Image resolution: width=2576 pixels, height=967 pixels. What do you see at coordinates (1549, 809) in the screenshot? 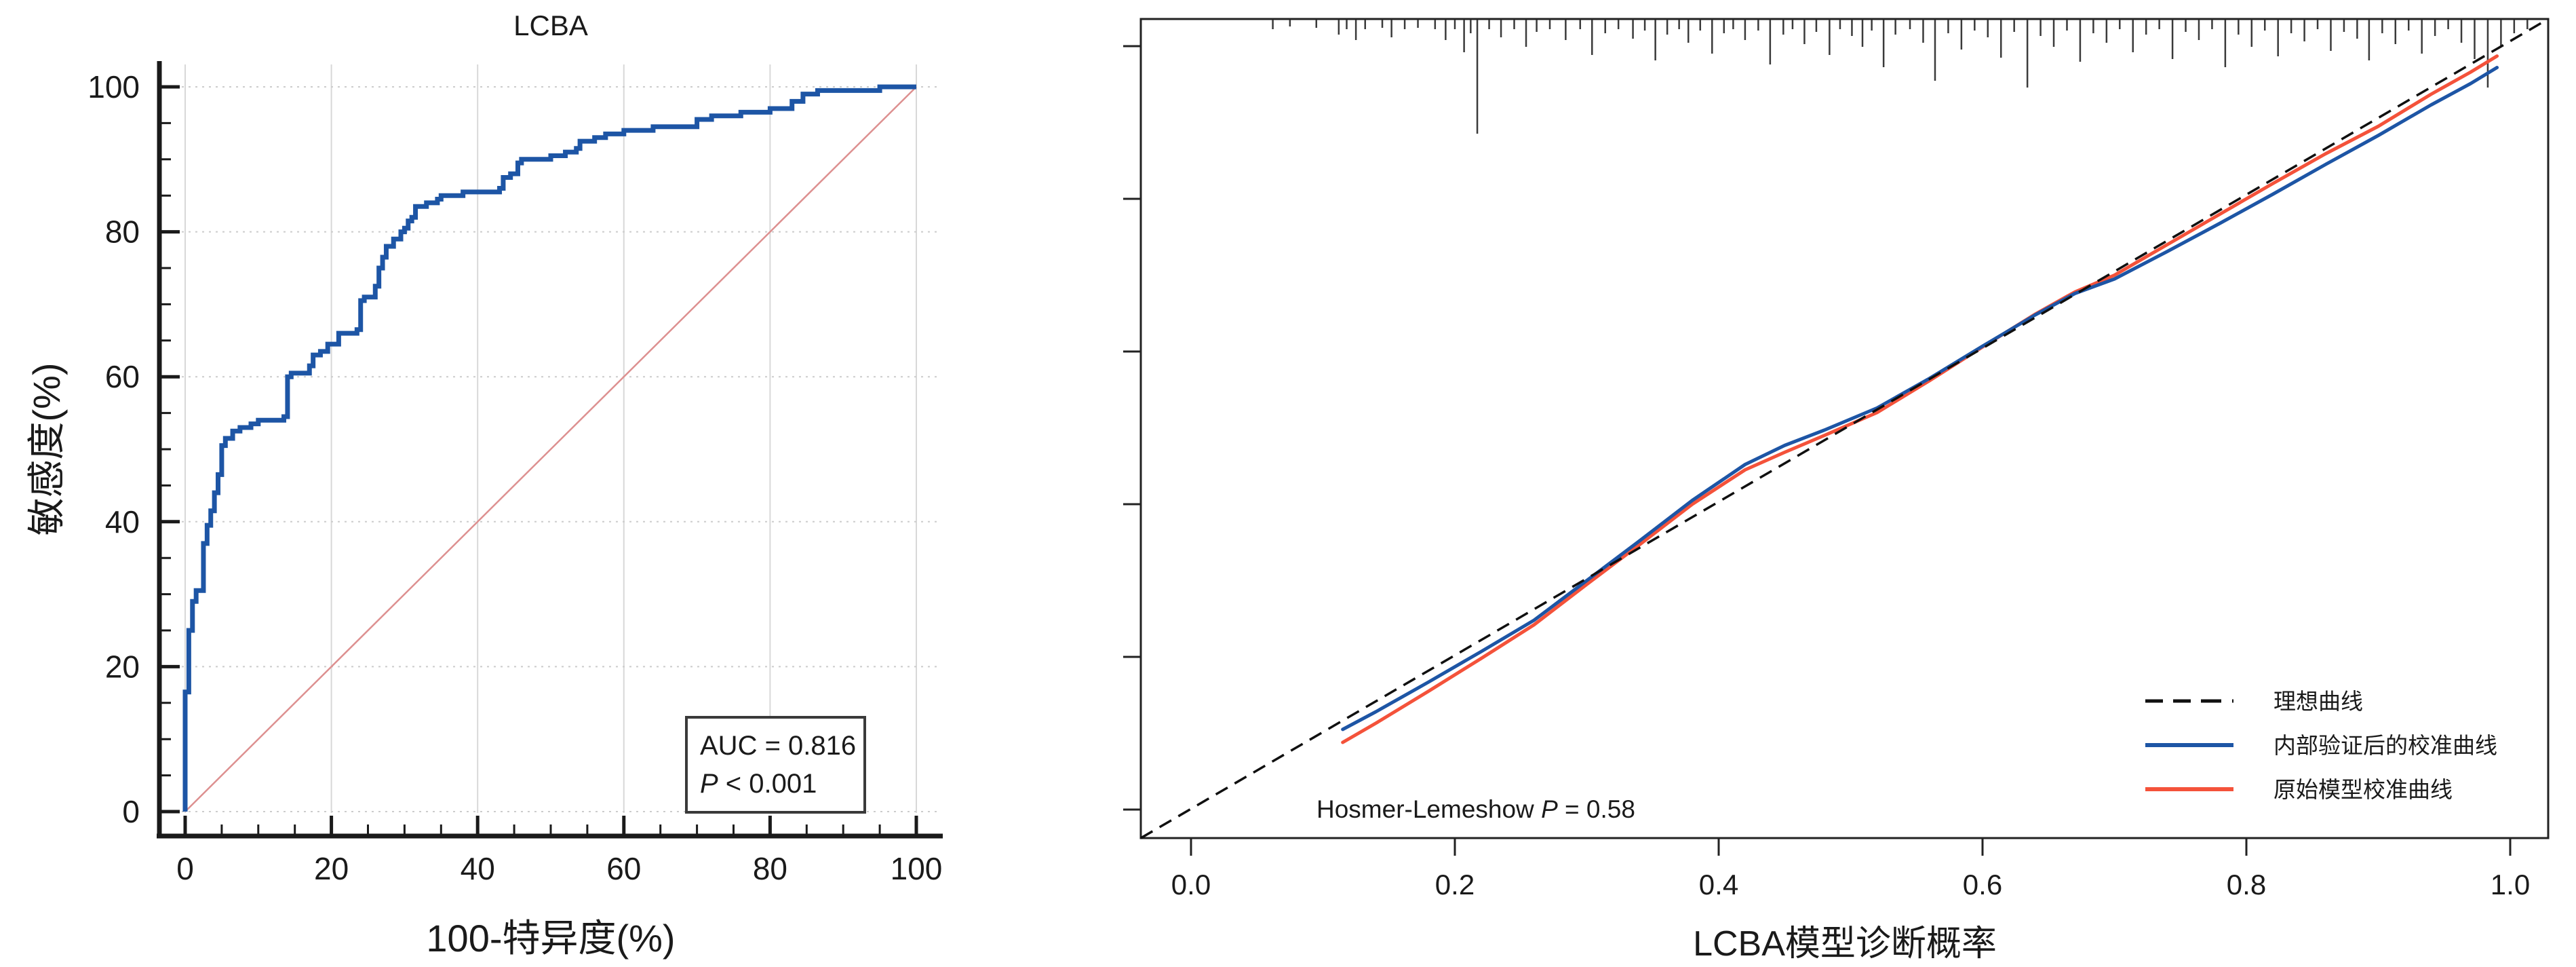
I see `hosmer-p-symbol: P` at bounding box center [1549, 809].